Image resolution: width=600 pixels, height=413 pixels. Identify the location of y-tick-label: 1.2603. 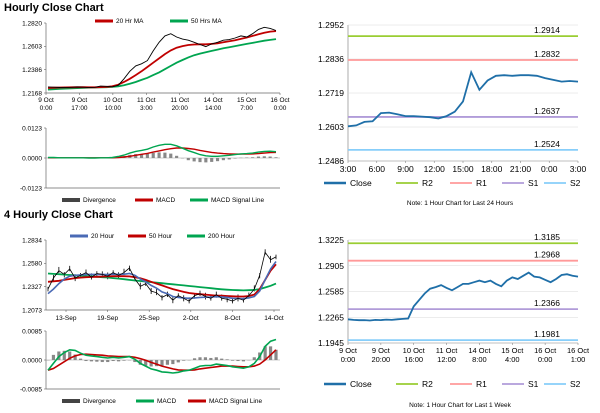
(331, 127).